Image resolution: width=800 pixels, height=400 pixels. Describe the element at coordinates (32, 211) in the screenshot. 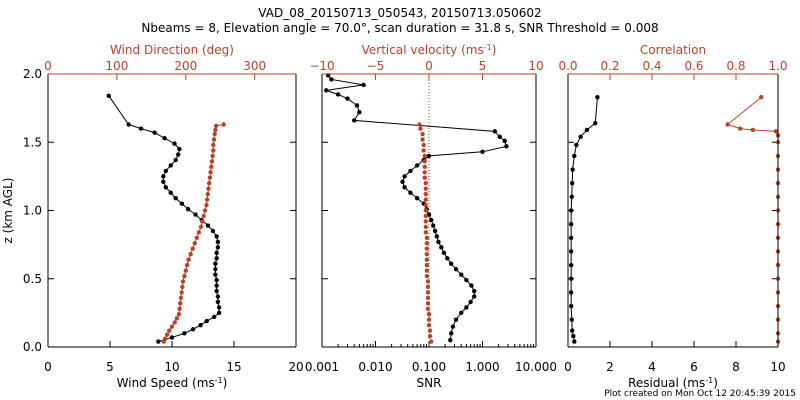

I see `y-tick-label: 1.0` at that location.